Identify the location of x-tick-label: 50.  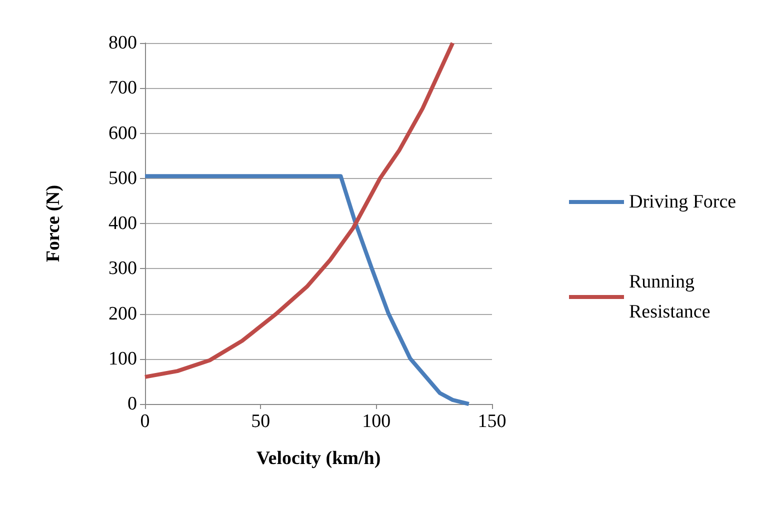
(260, 421).